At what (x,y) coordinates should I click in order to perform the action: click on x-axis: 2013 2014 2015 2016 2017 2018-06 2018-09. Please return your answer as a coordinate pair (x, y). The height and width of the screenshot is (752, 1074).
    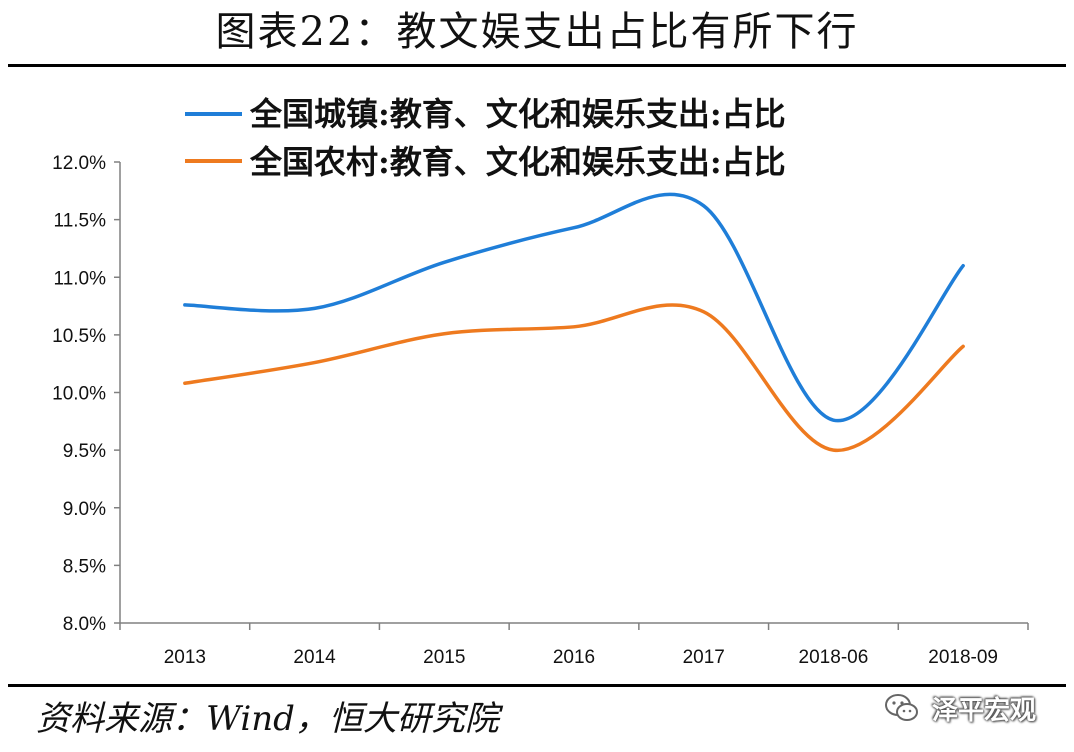
    Looking at the image, I should click on (574, 645).